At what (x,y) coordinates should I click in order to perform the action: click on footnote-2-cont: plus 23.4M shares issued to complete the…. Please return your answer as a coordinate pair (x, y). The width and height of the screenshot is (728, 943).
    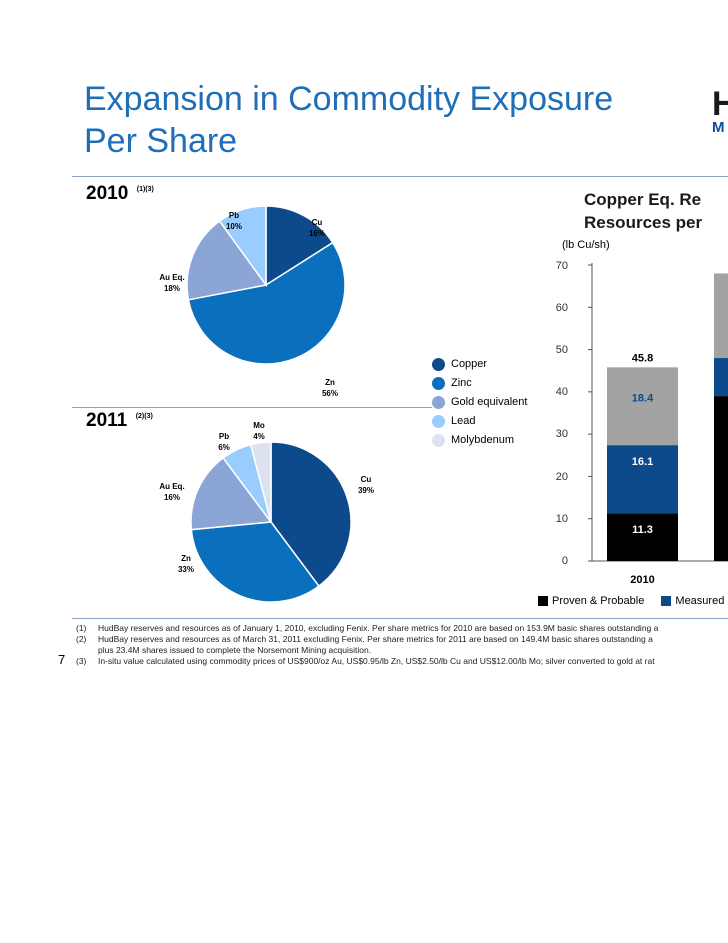
    Looking at the image, I should click on (367, 650).